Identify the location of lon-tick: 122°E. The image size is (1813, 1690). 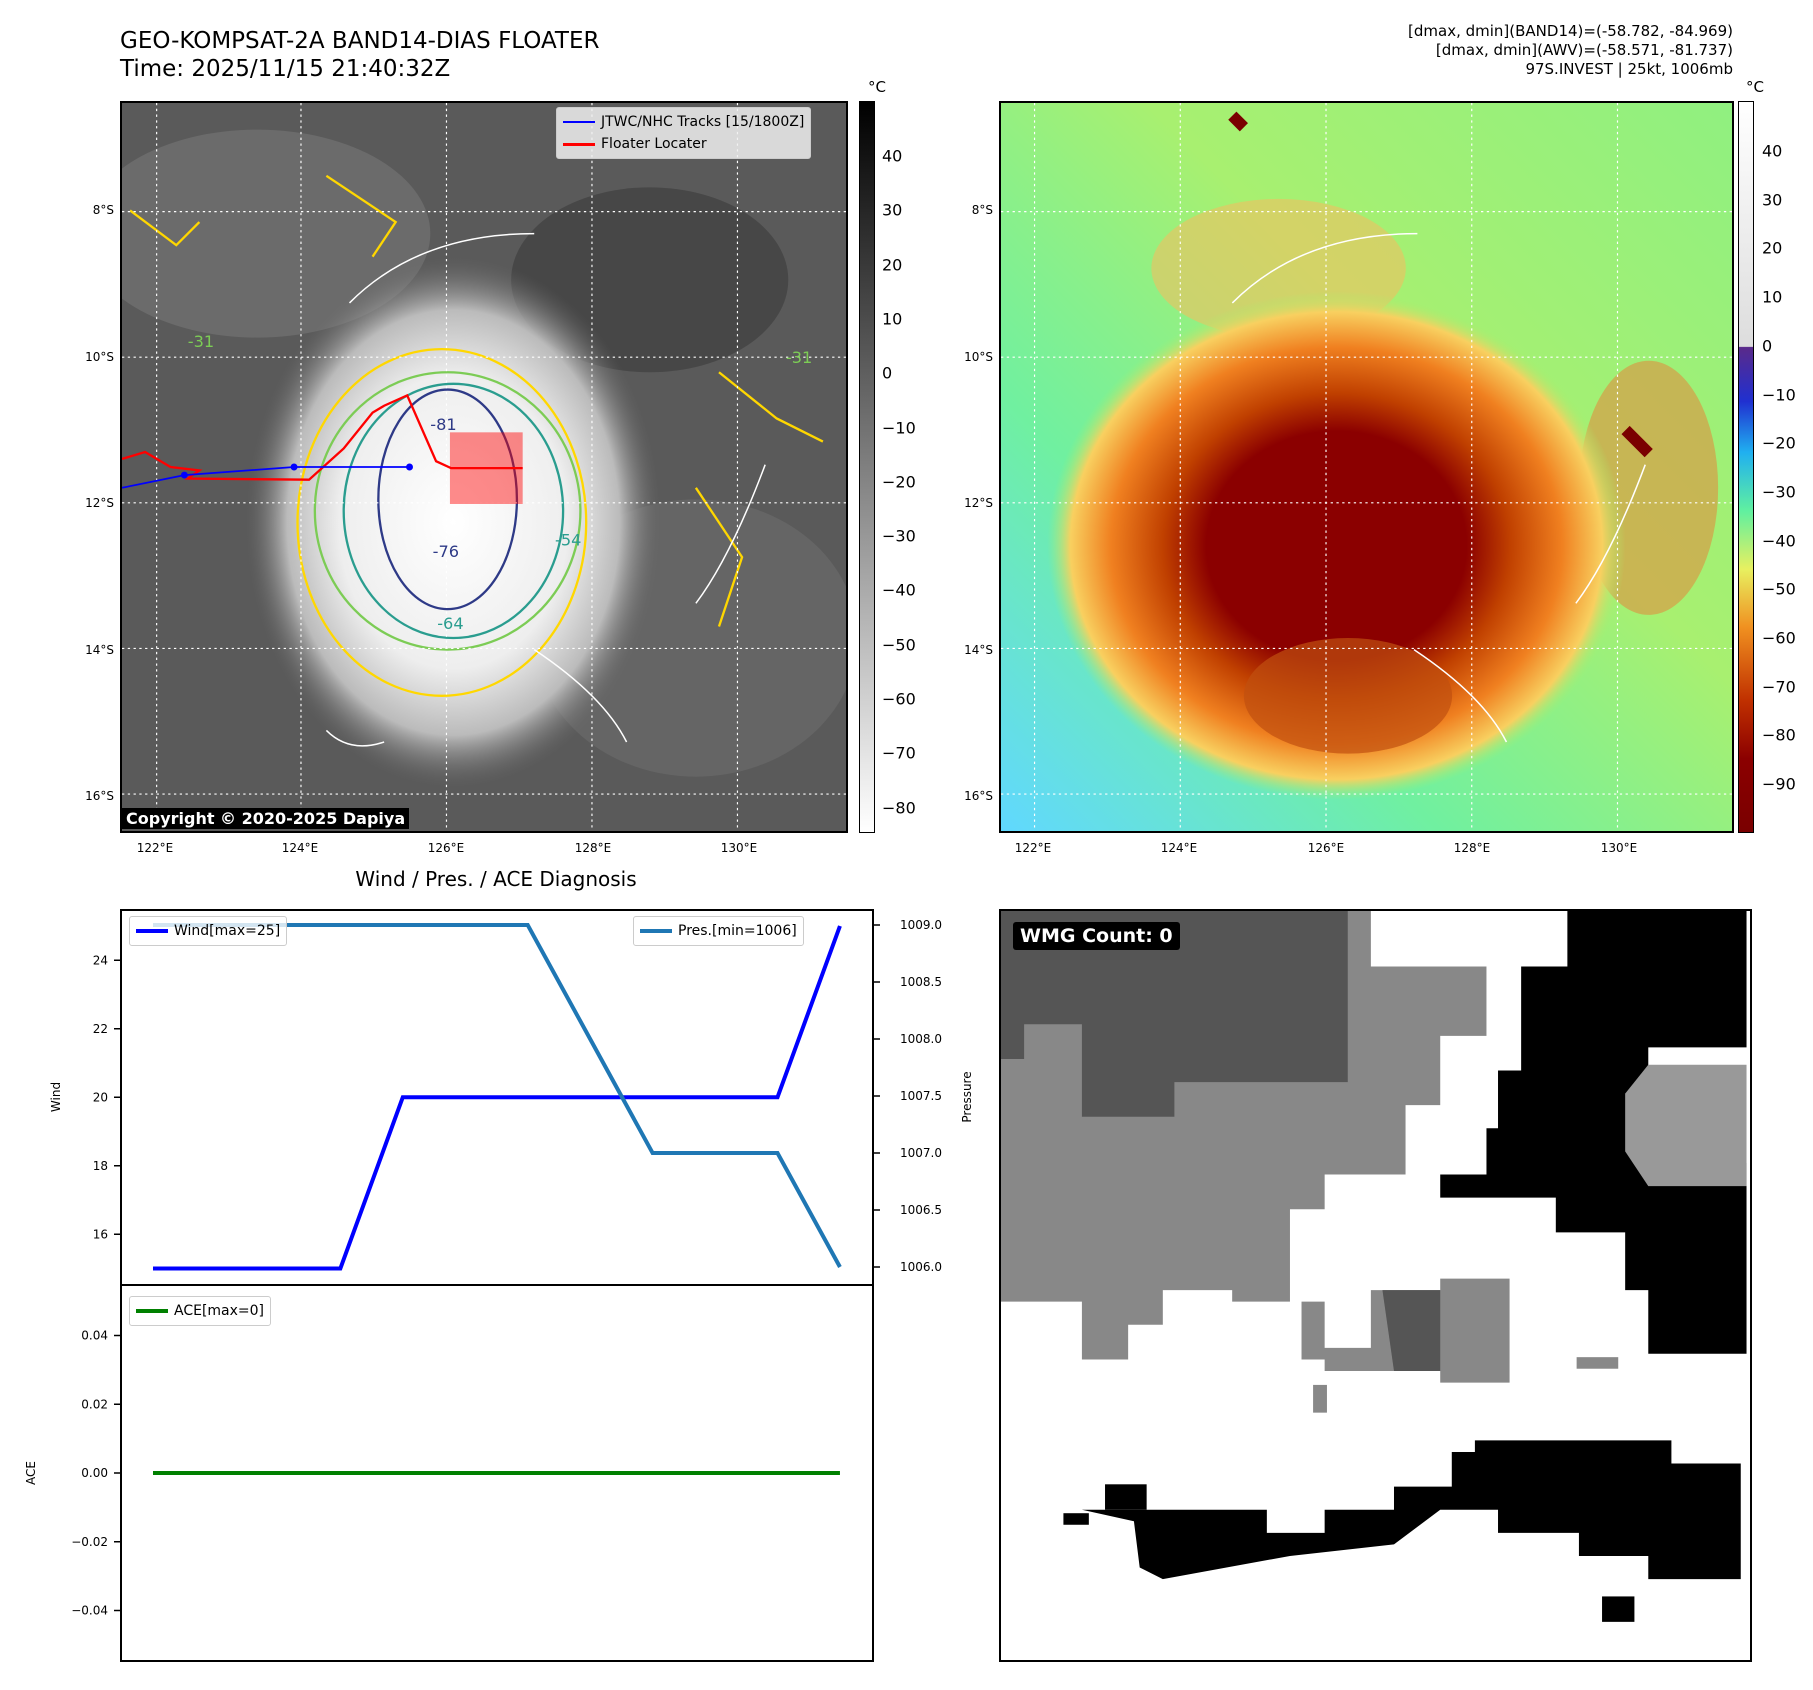
(155, 848).